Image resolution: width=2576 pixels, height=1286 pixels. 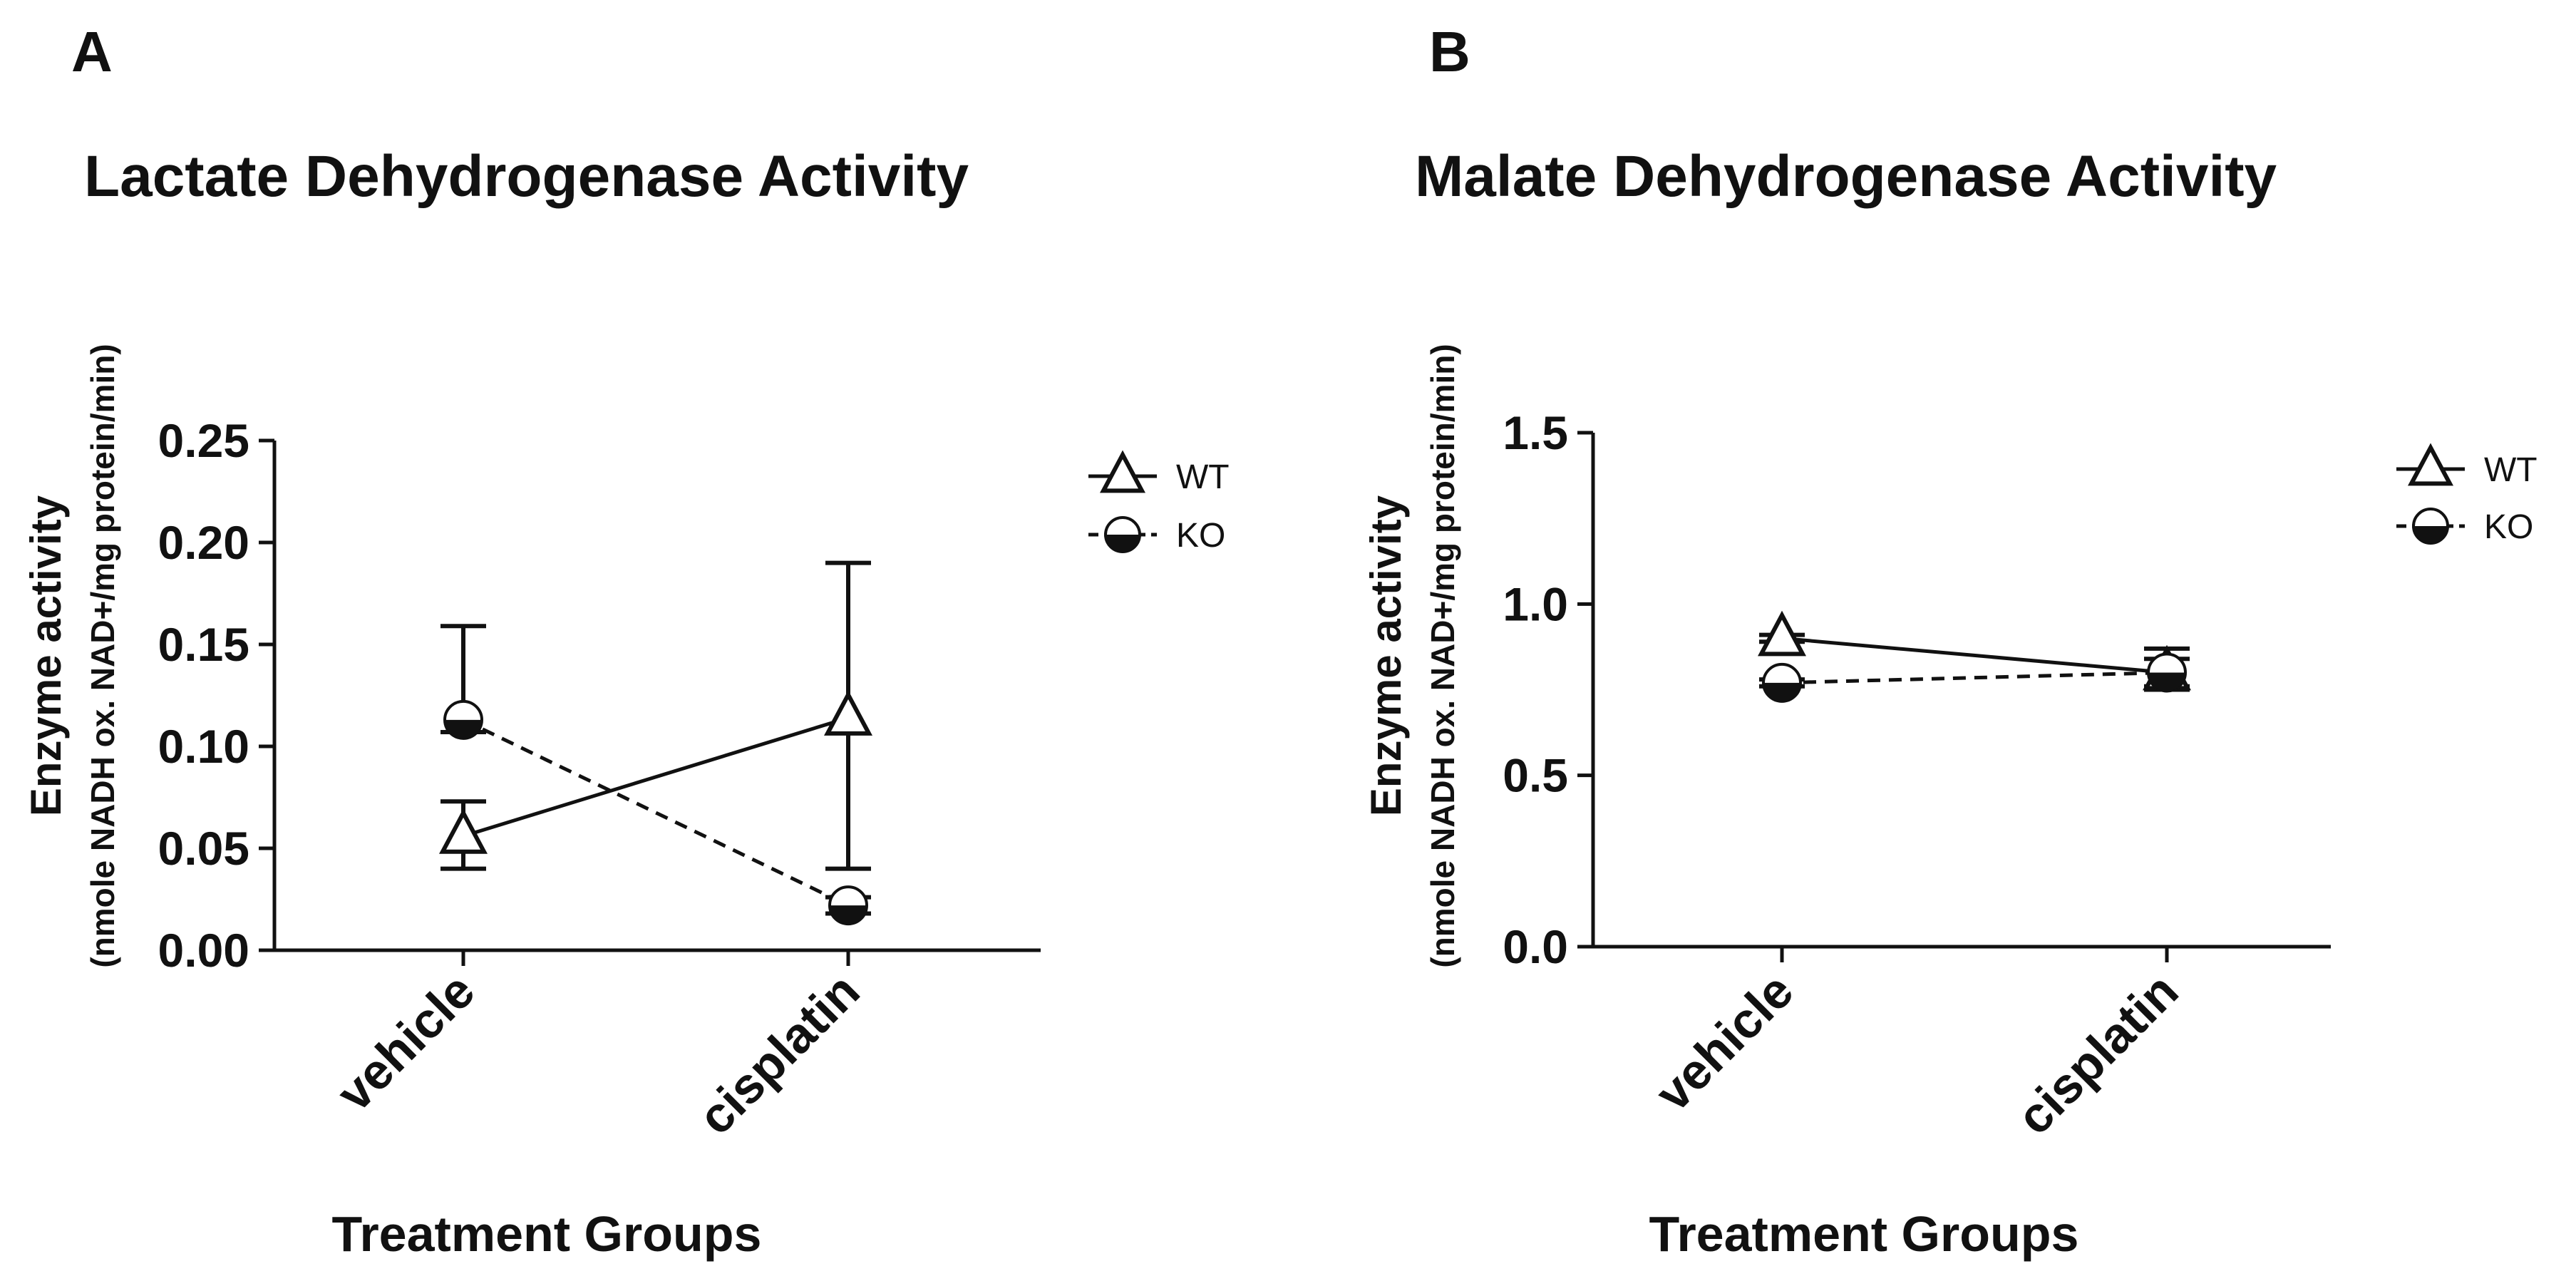 What do you see at coordinates (46, 655) in the screenshot?
I see `panel-a-ylabel: Enzyme activity` at bounding box center [46, 655].